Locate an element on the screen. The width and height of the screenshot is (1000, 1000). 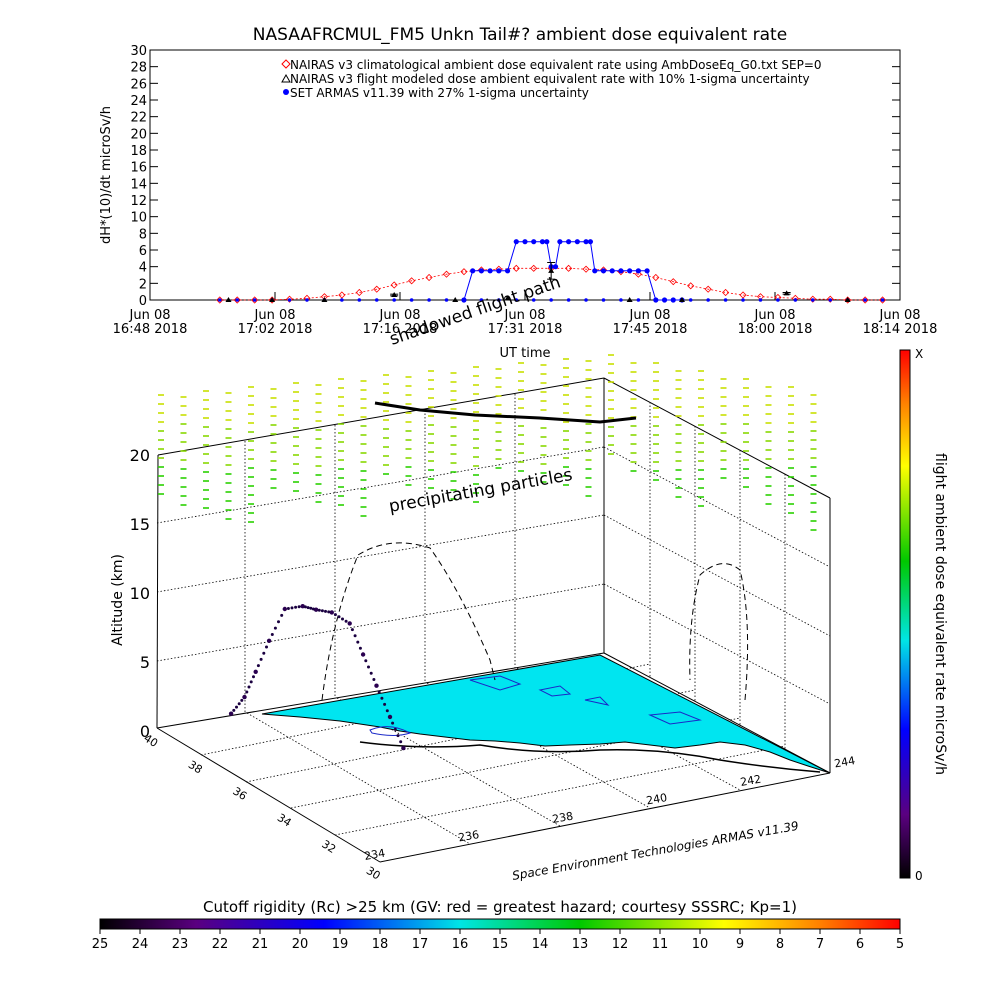
y-tick-label: 28 is located at coordinates (138, 68).